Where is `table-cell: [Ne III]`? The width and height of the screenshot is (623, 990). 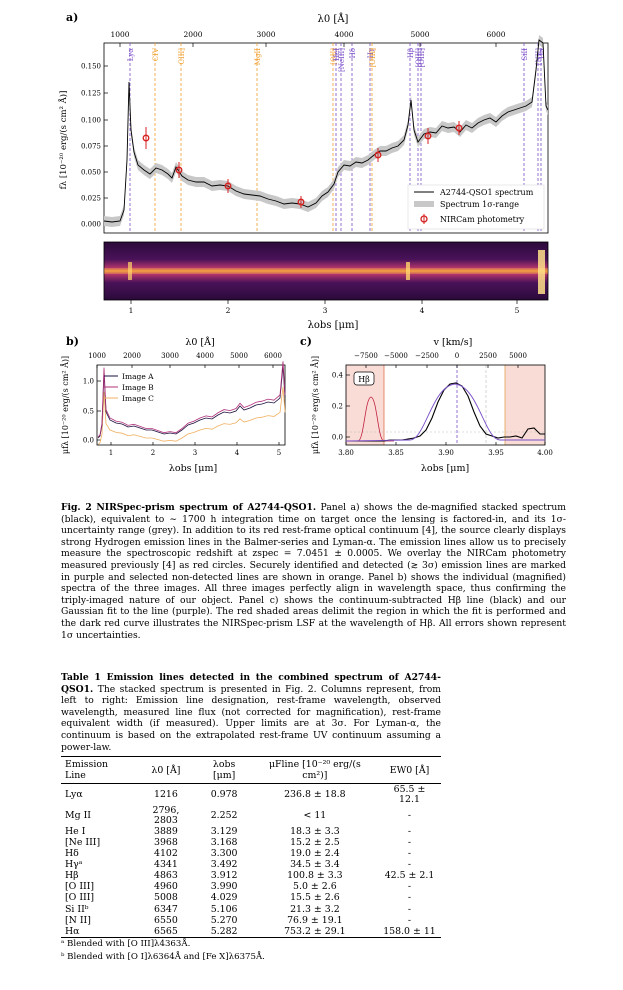 table-cell: [Ne III] is located at coordinates (83, 842).